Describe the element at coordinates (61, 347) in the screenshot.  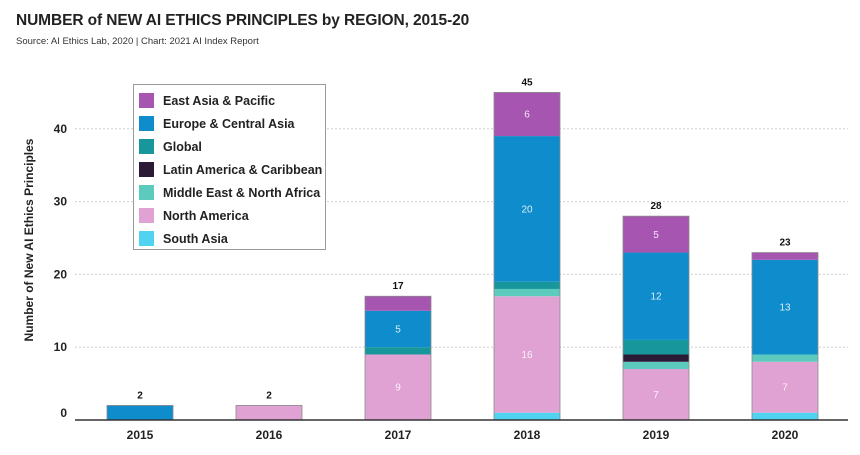
I see `y-tick-label: 10` at that location.